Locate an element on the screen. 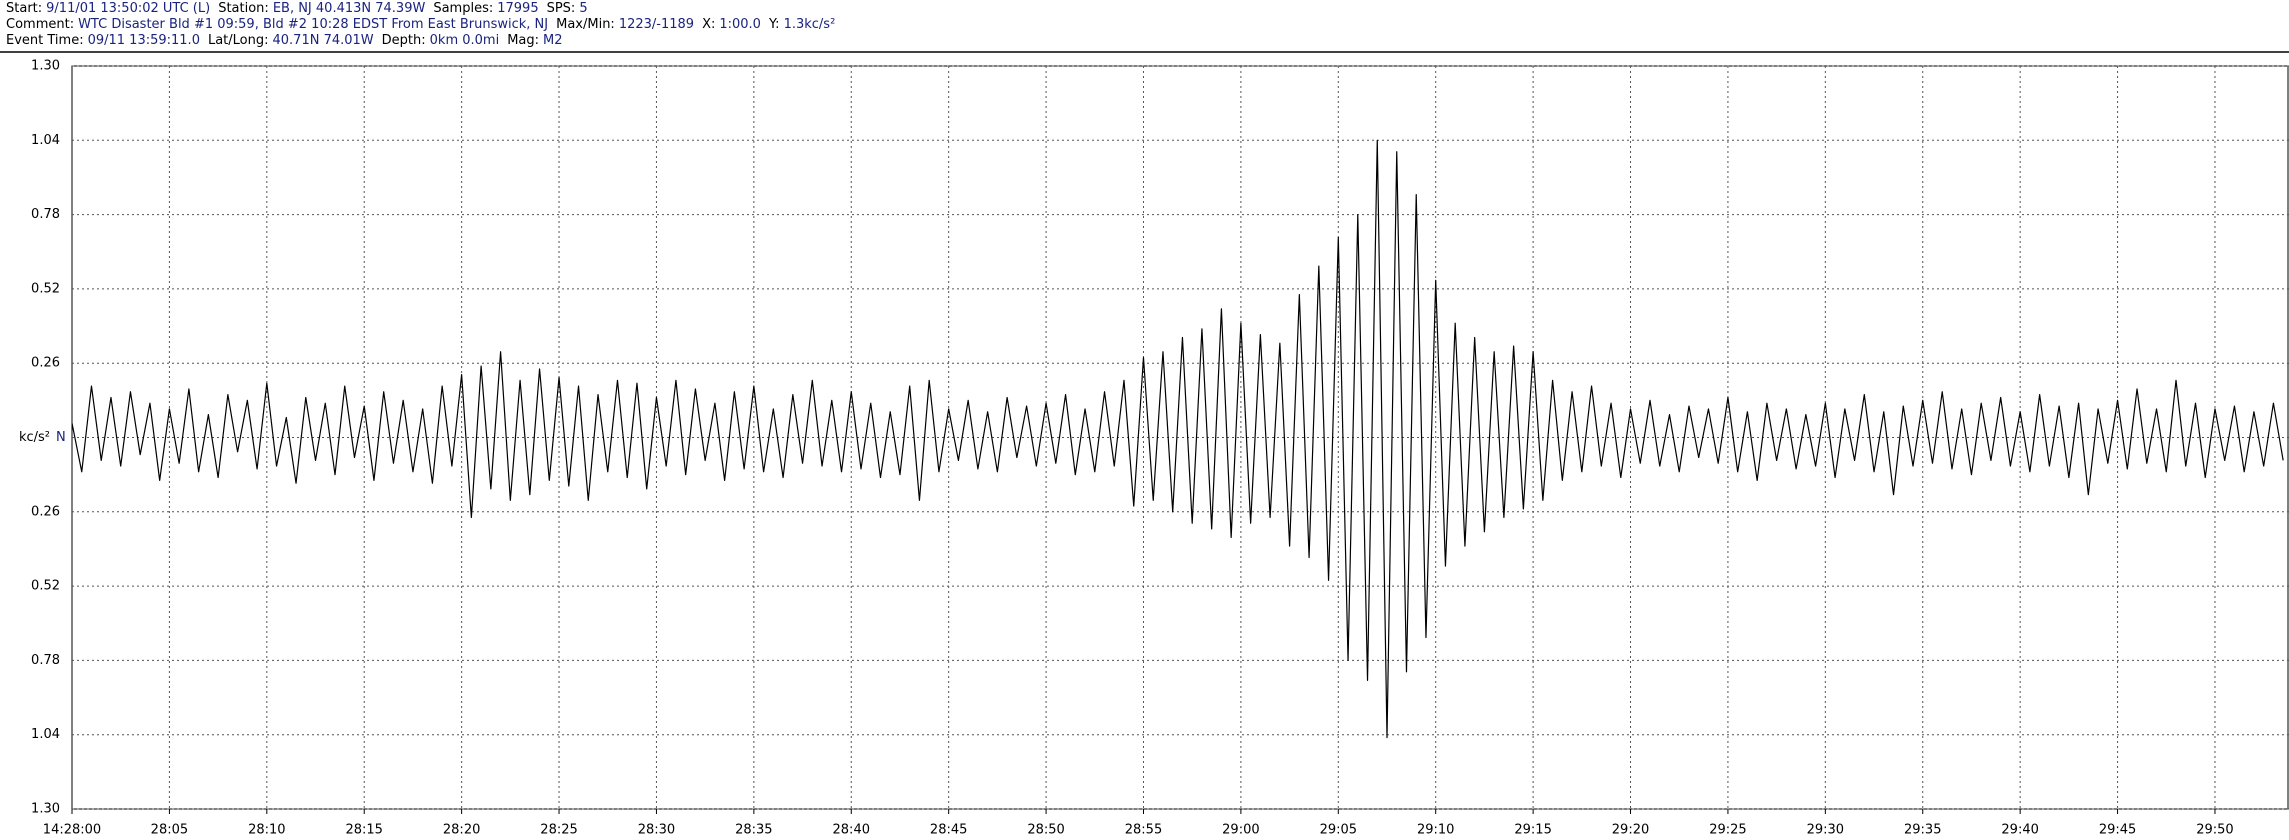 This screenshot has width=2289, height=840. header-value: 40.71N 74.01W is located at coordinates (323, 40).